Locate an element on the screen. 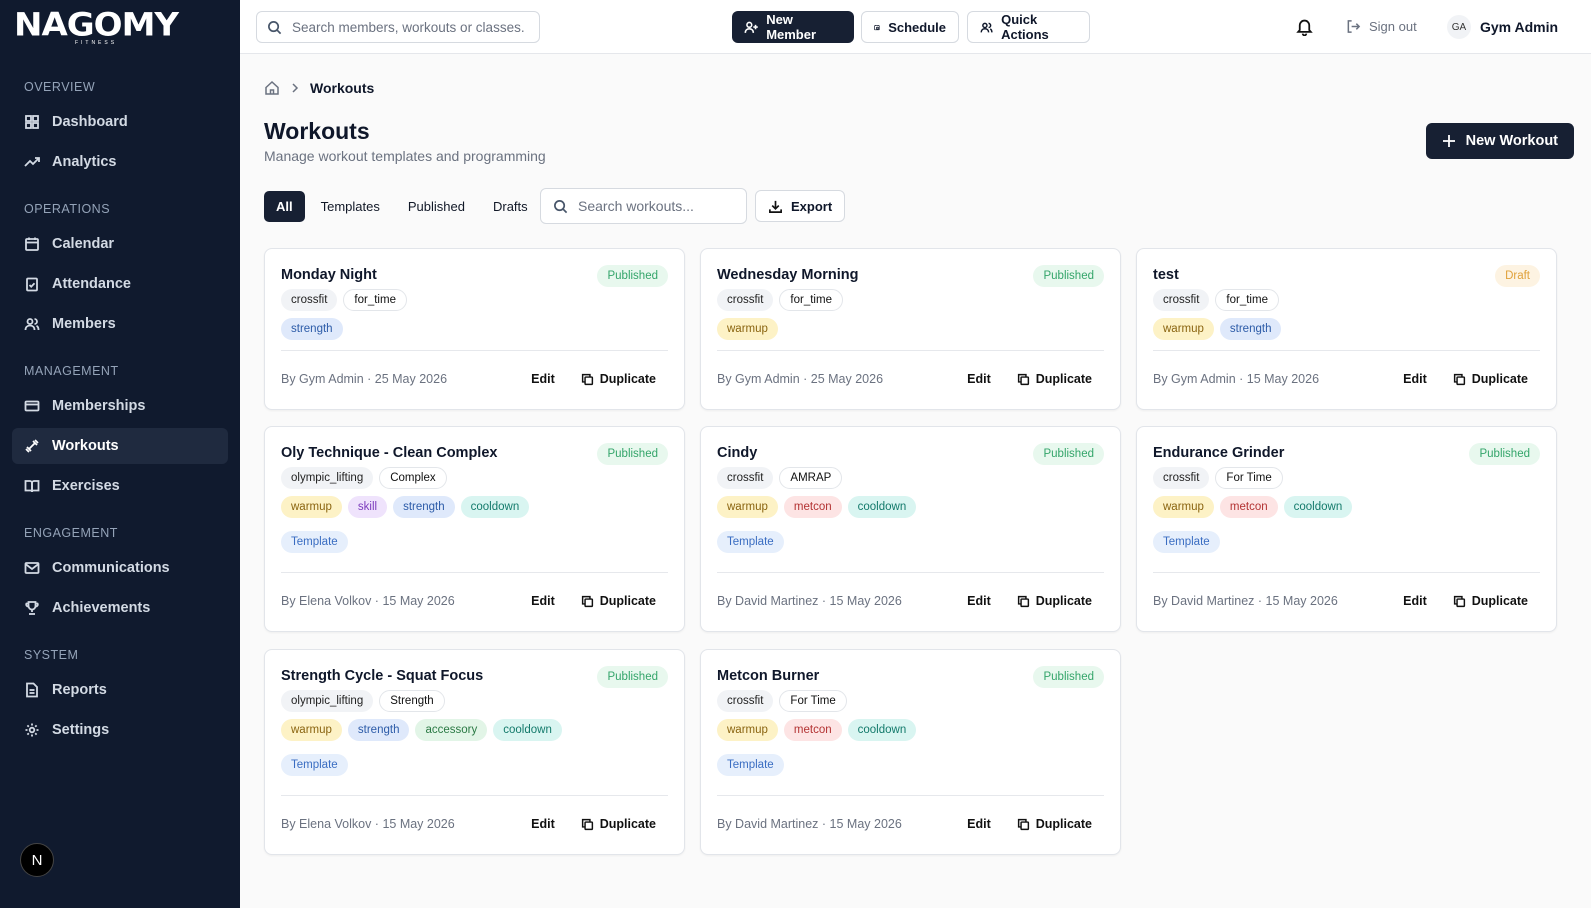 The image size is (1591, 908). download-icon is located at coordinates (775, 206).